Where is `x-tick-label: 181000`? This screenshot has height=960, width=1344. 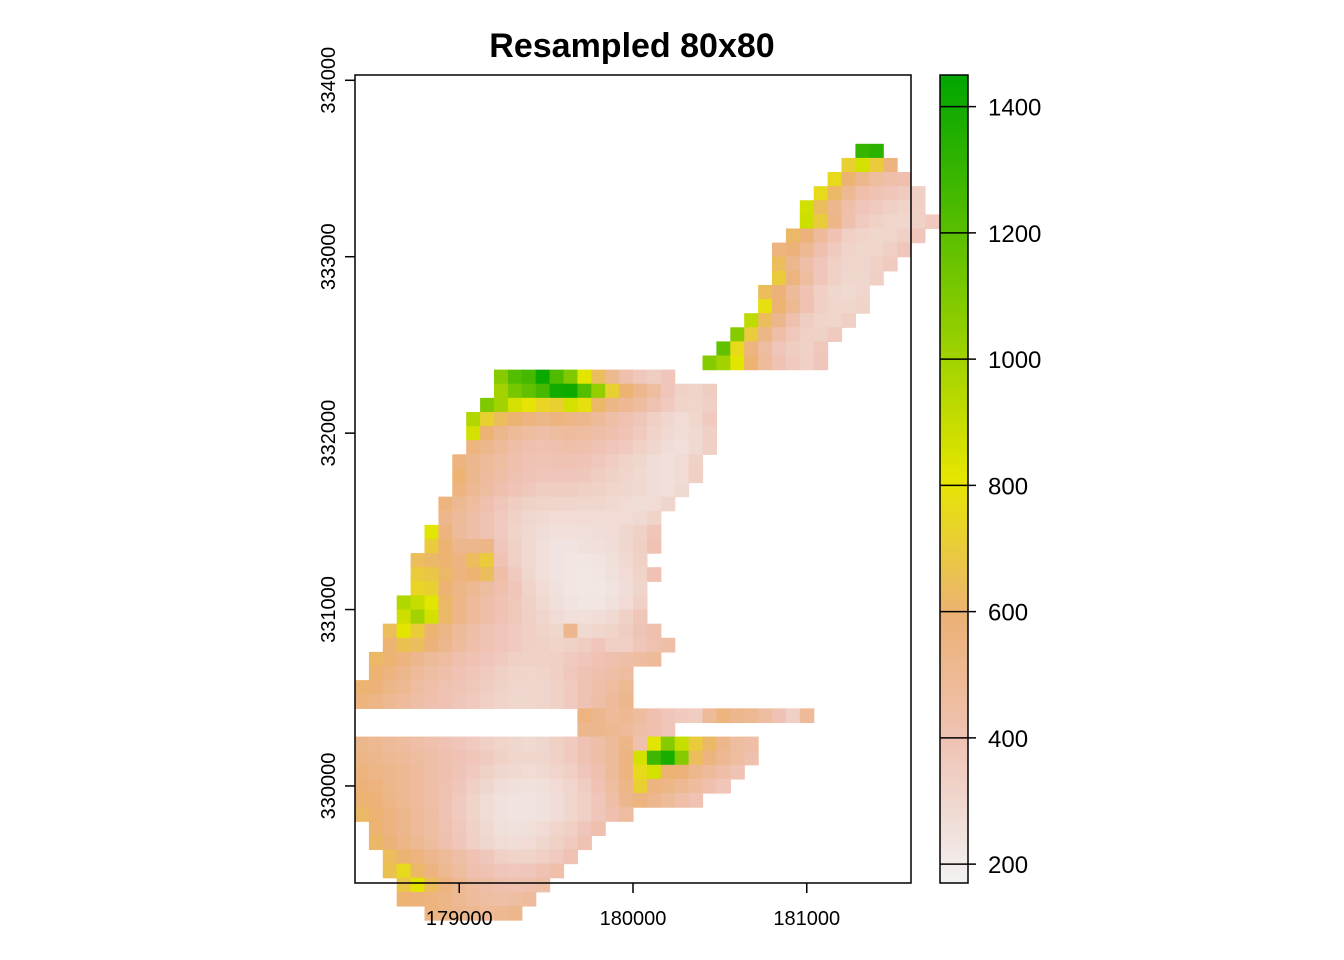 x-tick-label: 181000 is located at coordinates (806, 919).